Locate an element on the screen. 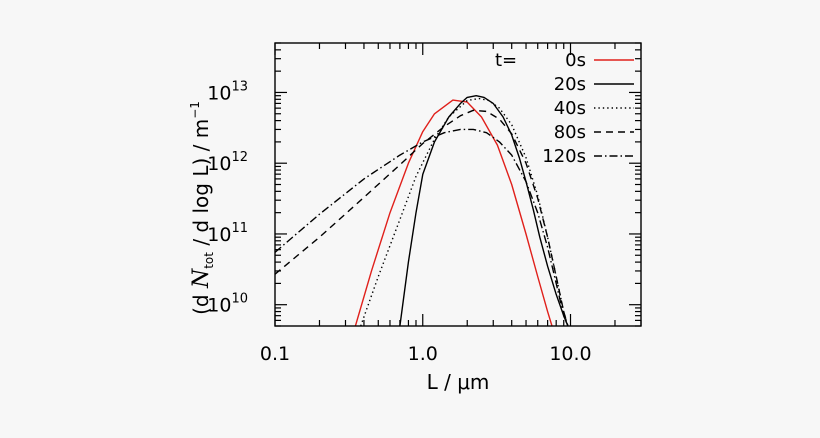 The width and height of the screenshot is (820, 438). y-axis-label: (d Ntot / d log L) / m−1 is located at coordinates (202, 208).